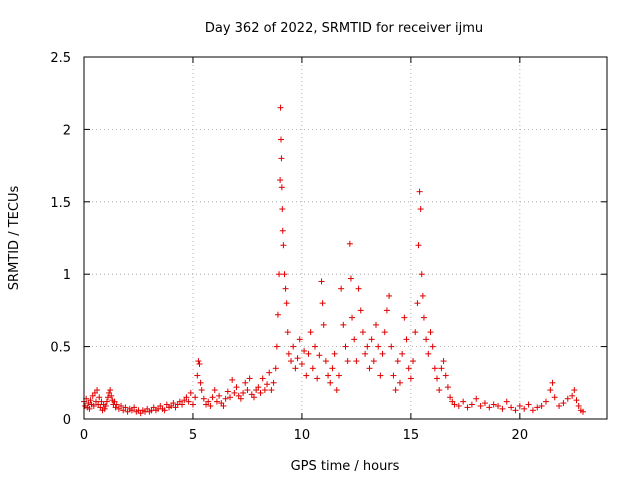  What do you see at coordinates (60, 58) in the screenshot?
I see `y-tick-label: 2.5` at bounding box center [60, 58].